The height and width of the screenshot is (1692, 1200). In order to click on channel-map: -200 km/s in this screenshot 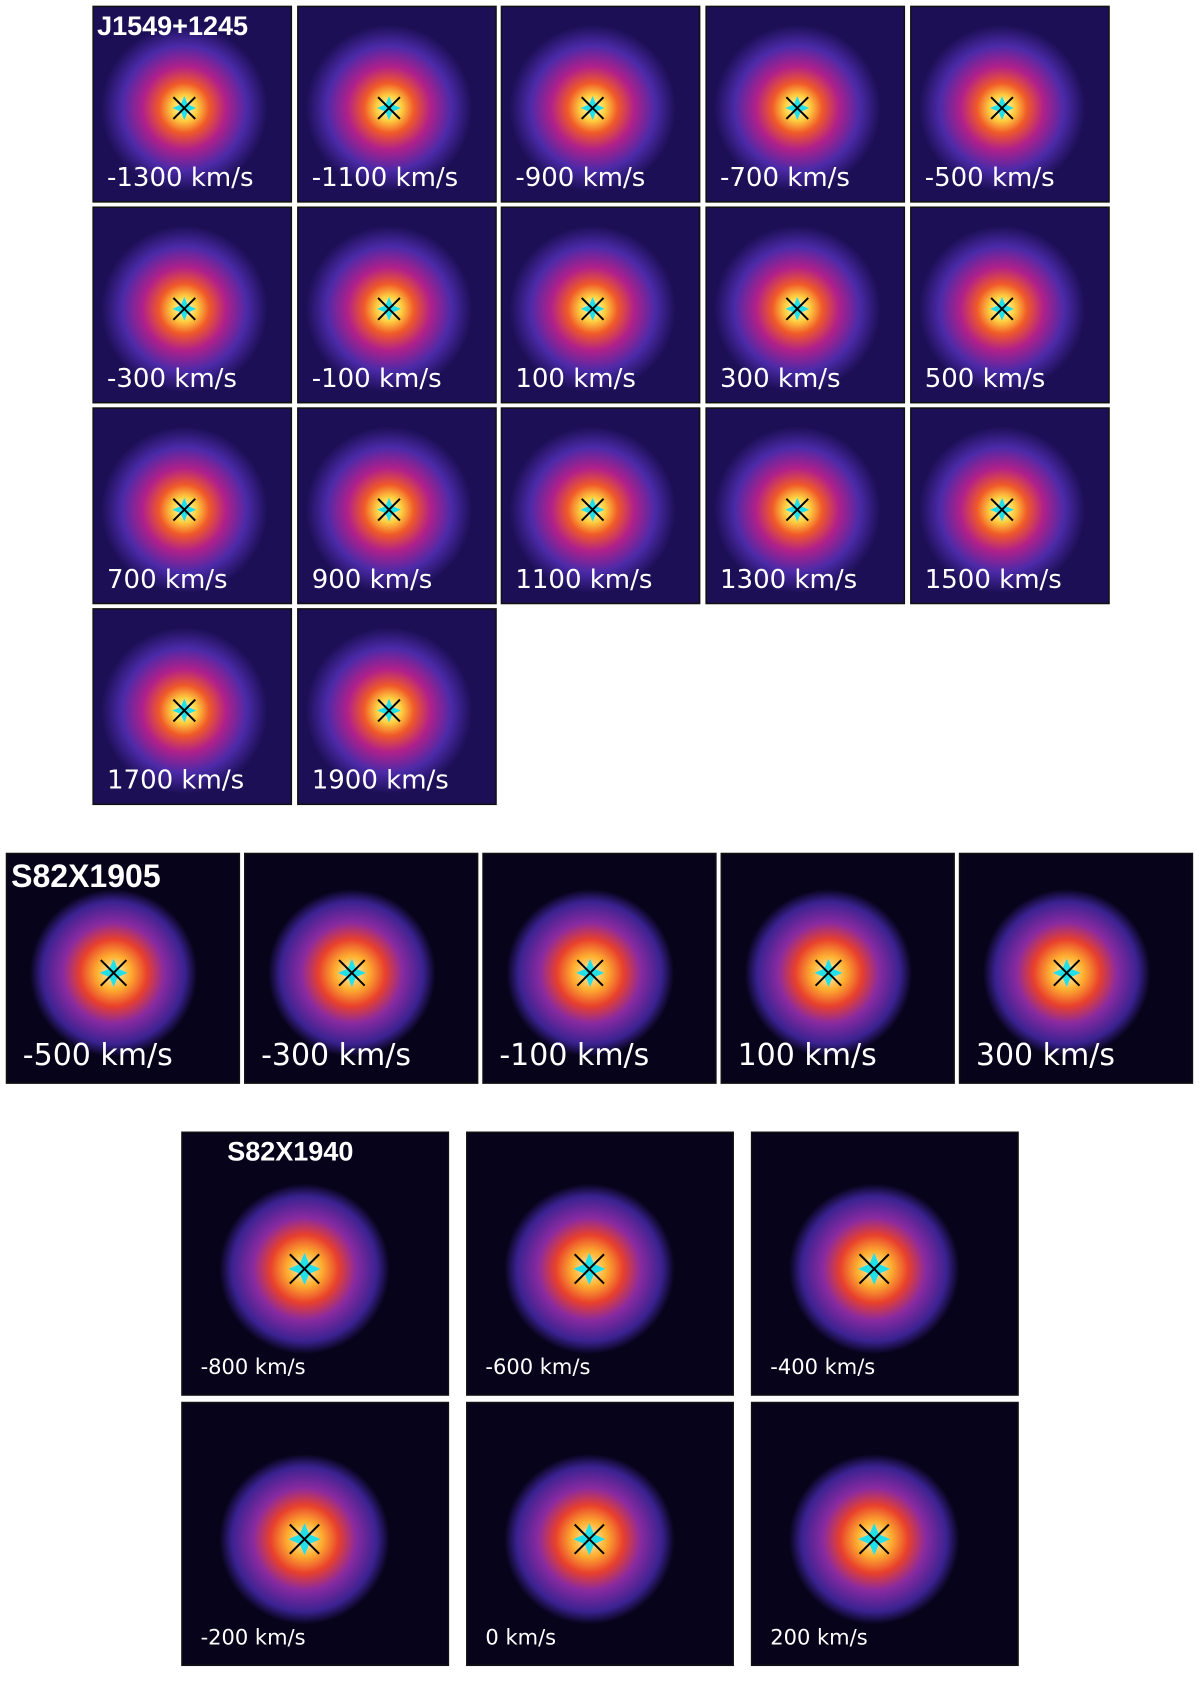, I will do `click(315, 1534)`.